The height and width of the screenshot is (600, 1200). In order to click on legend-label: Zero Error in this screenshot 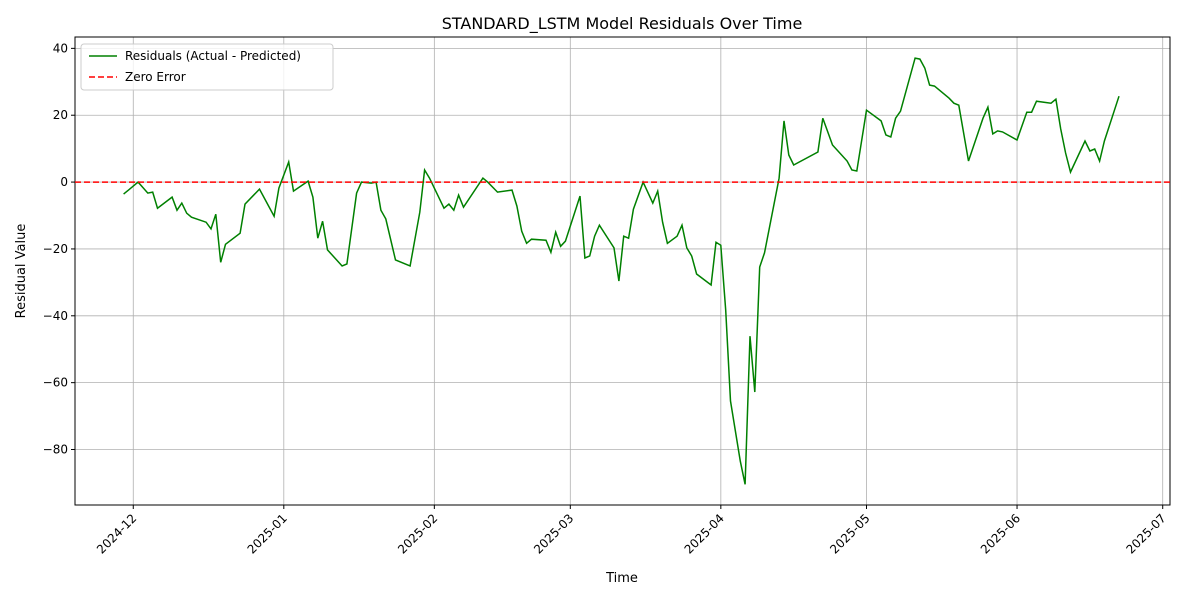, I will do `click(155, 77)`.